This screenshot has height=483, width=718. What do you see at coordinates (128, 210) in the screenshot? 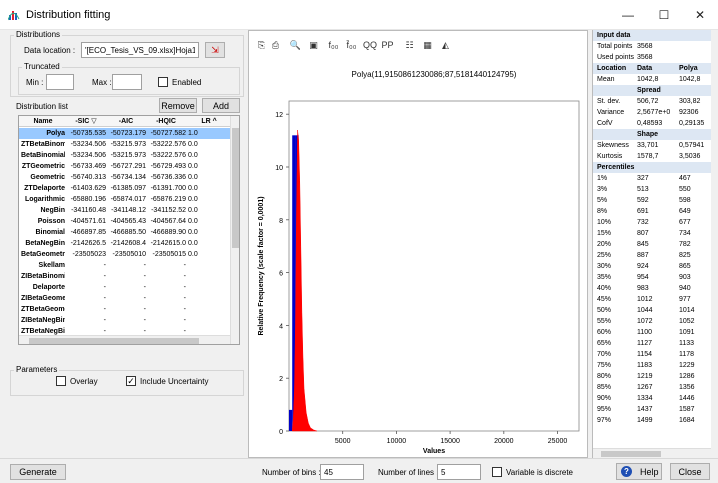
I see `table-cell: -341148.12` at bounding box center [128, 210].